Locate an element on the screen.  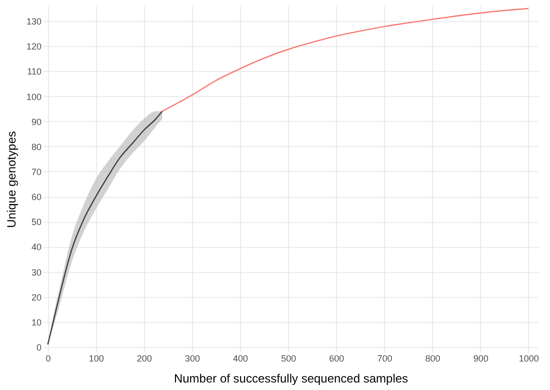
y-tick-label: 60 is located at coordinates (36, 197).